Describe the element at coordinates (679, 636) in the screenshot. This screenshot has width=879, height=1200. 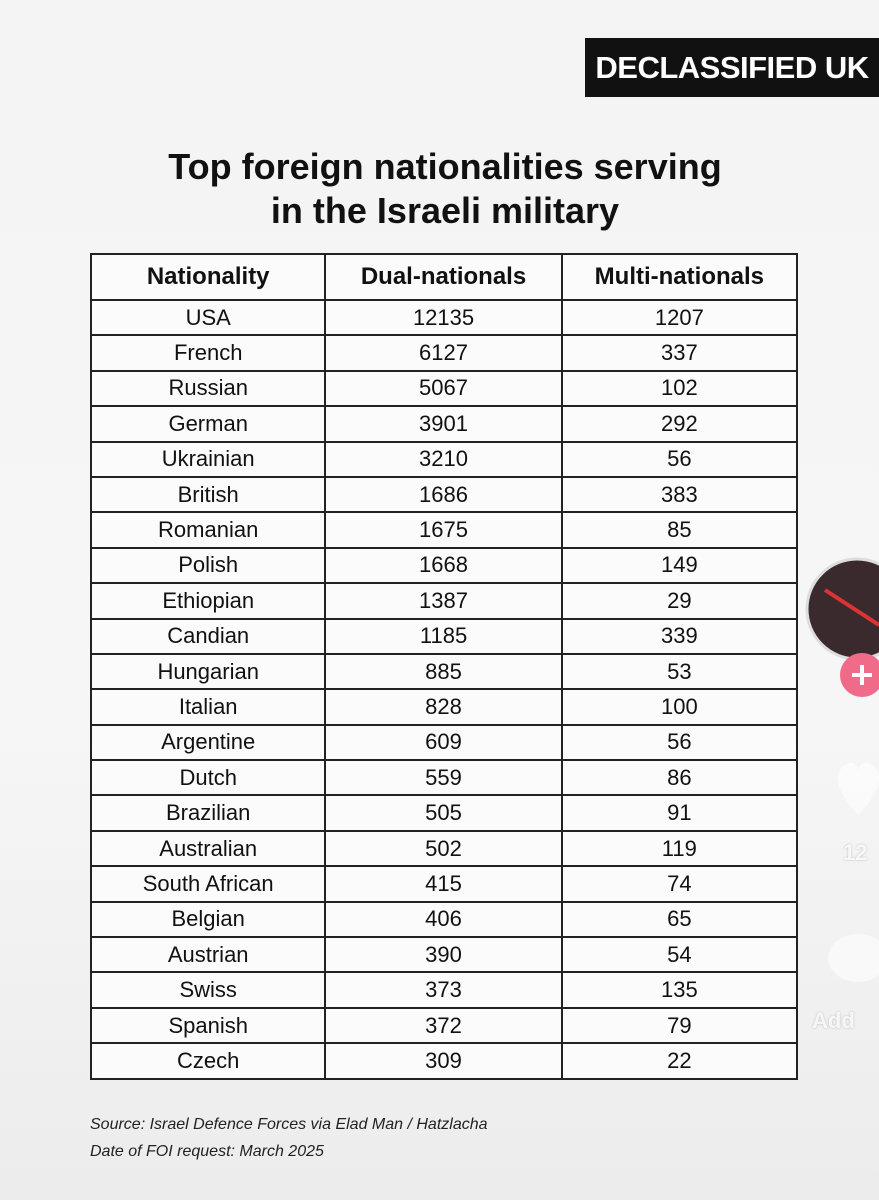
I see `table-cell: 339` at that location.